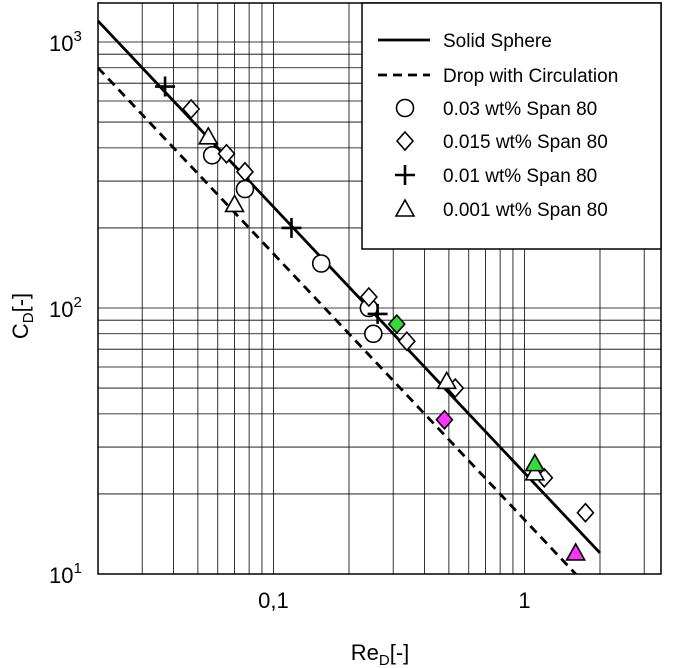 The height and width of the screenshot is (668, 673). I want to click on y-axis-title-sub: D, so click(28, 317).